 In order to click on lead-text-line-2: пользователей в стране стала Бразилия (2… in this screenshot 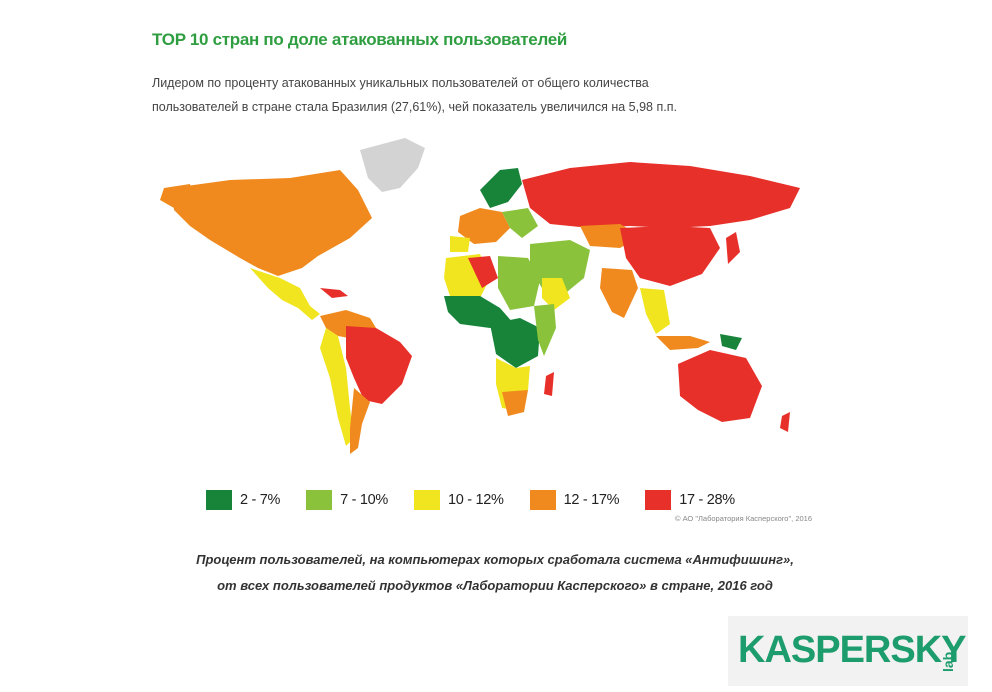, I will do `click(414, 107)`.